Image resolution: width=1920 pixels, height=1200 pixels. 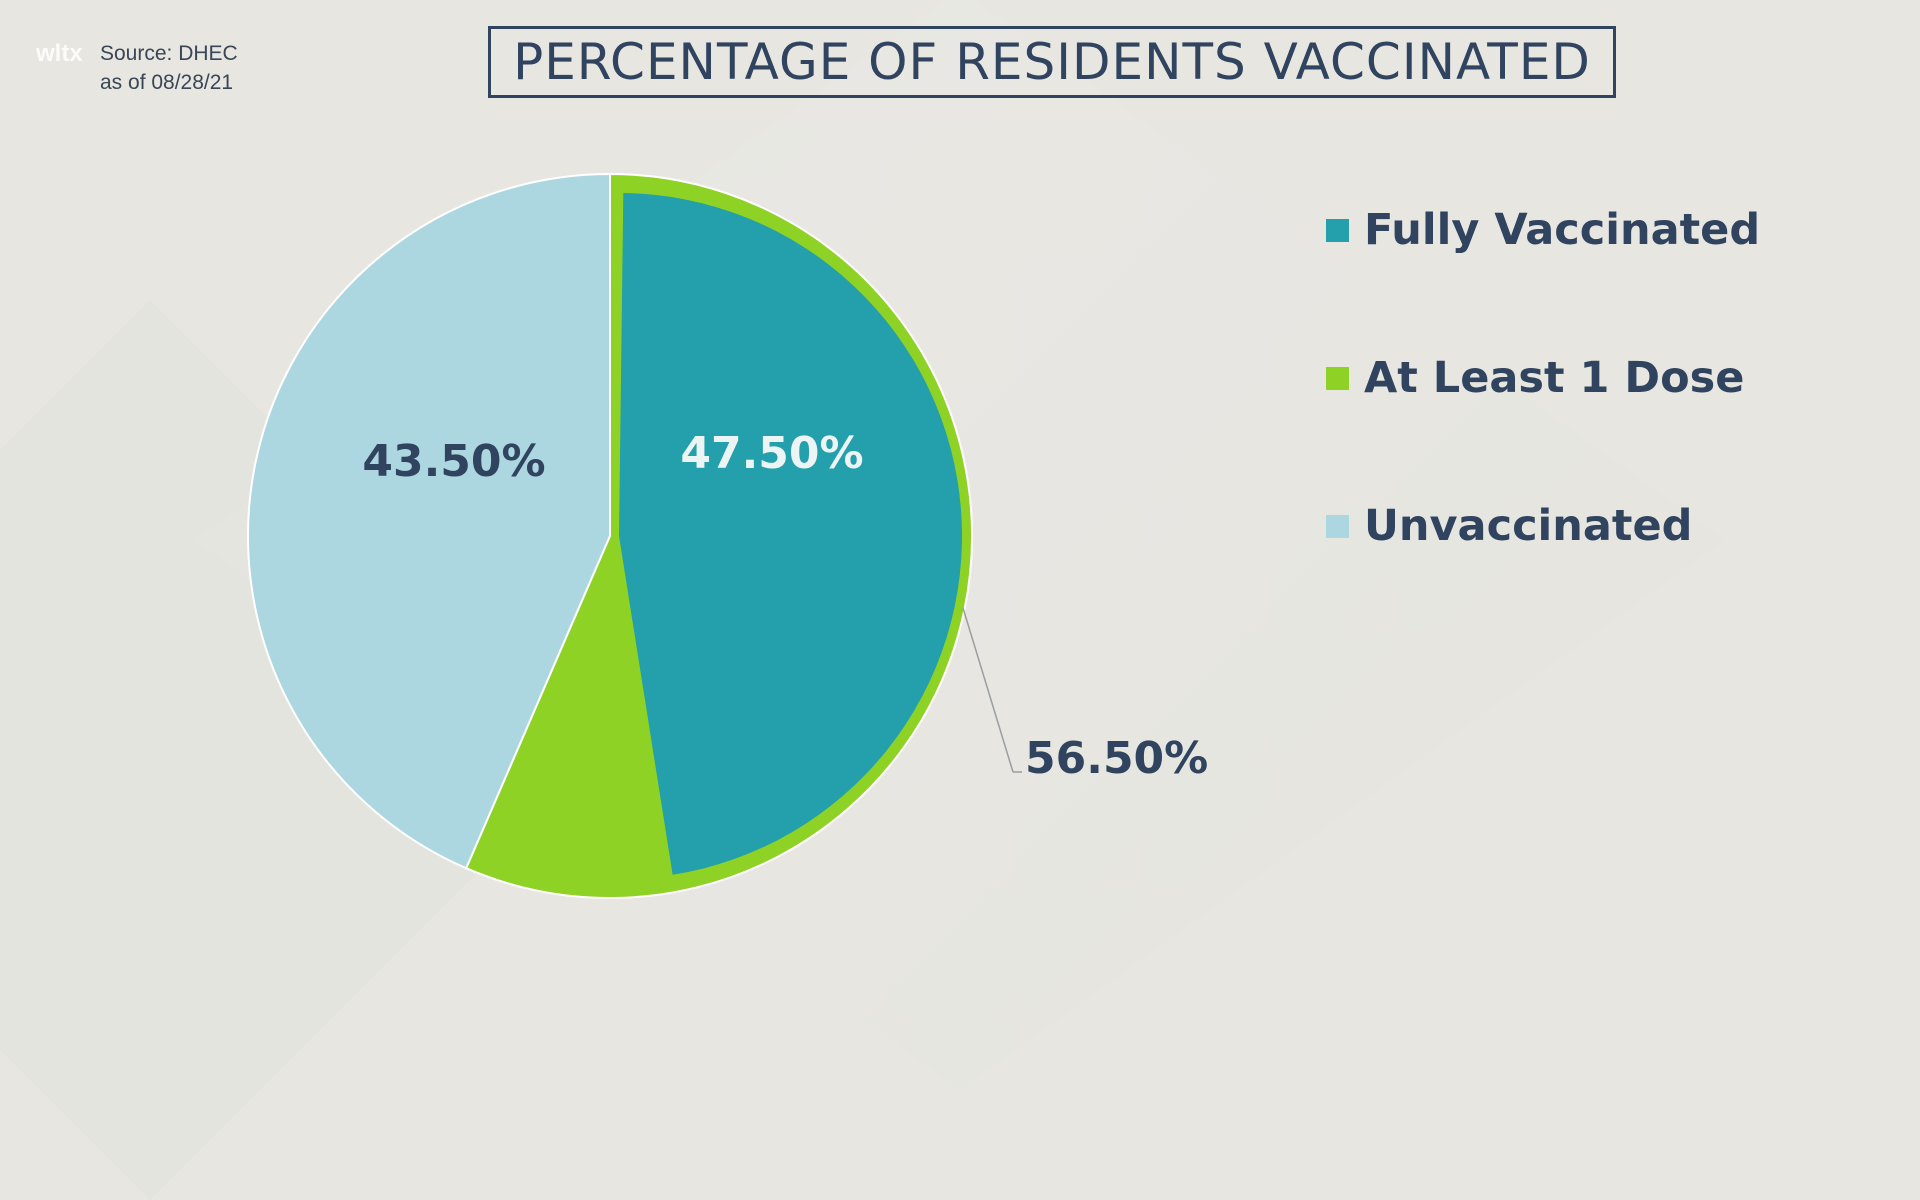 I want to click on title-box: PERCENTAGE OF RESIDENTS VACCINATED, so click(x=1052, y=62).